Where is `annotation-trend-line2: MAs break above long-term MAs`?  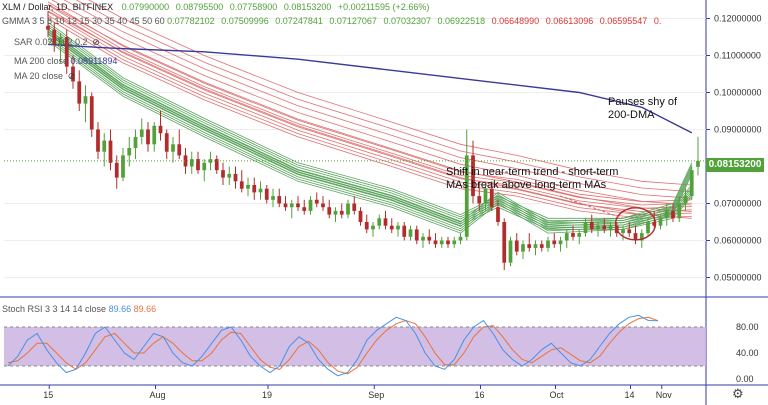 annotation-trend-line2: MAs break above long-term MAs is located at coordinates (526, 185).